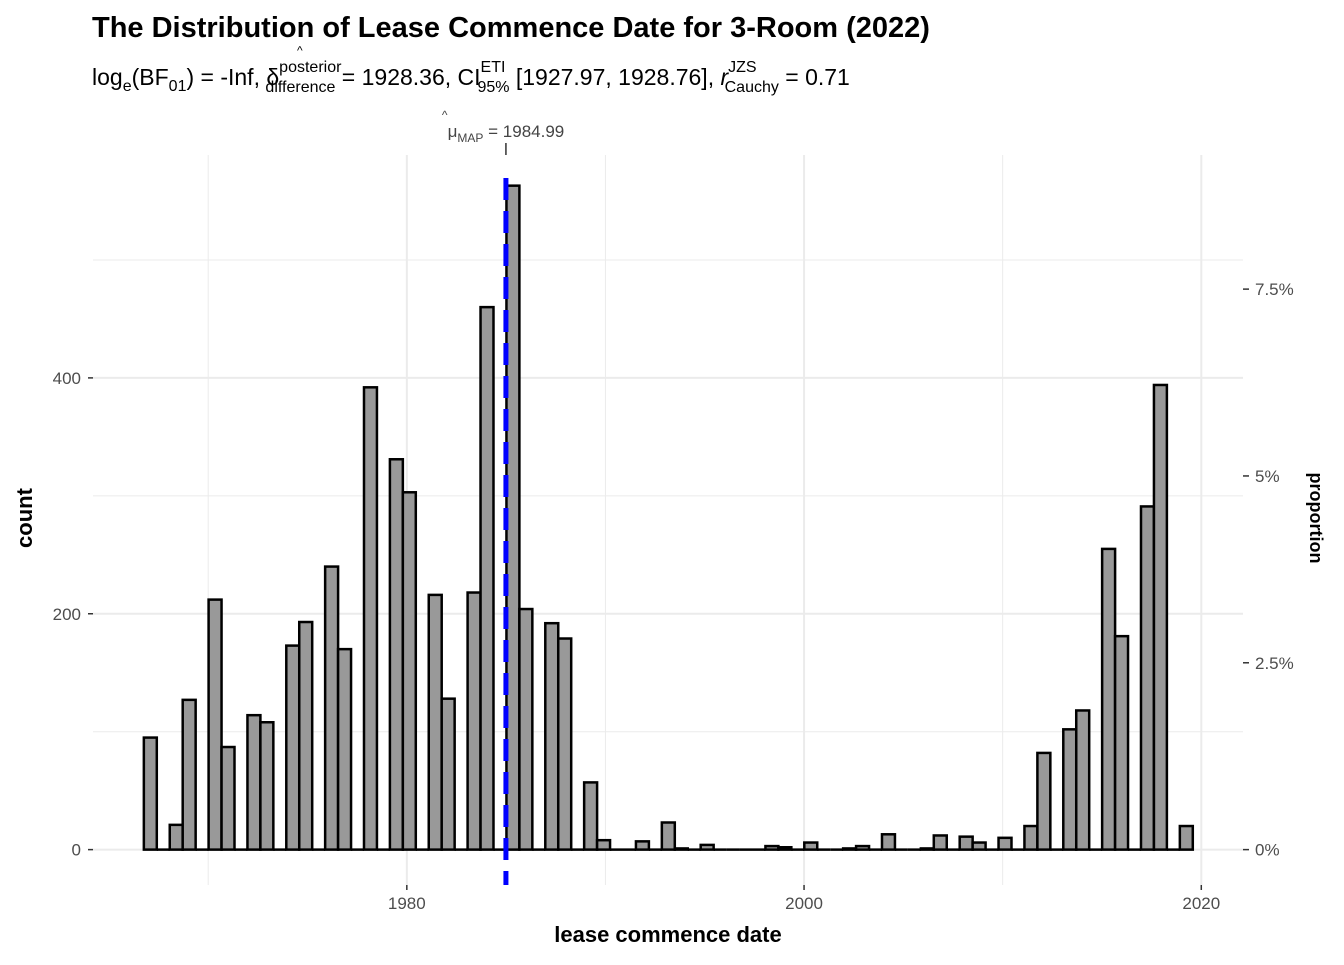 The width and height of the screenshot is (1344, 965). I want to click on x-axis-label: lease commence date, so click(667, 934).